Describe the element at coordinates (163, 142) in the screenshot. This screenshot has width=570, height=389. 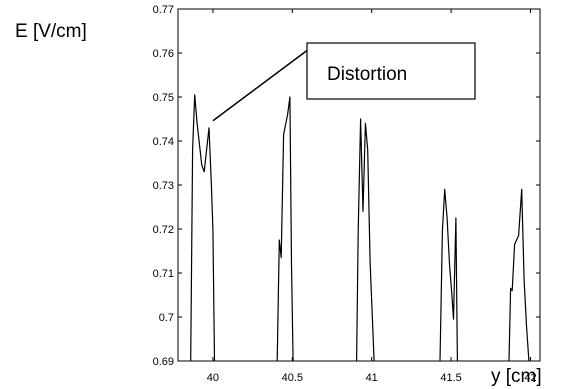
I see `y-tick-label: 0.74` at that location.